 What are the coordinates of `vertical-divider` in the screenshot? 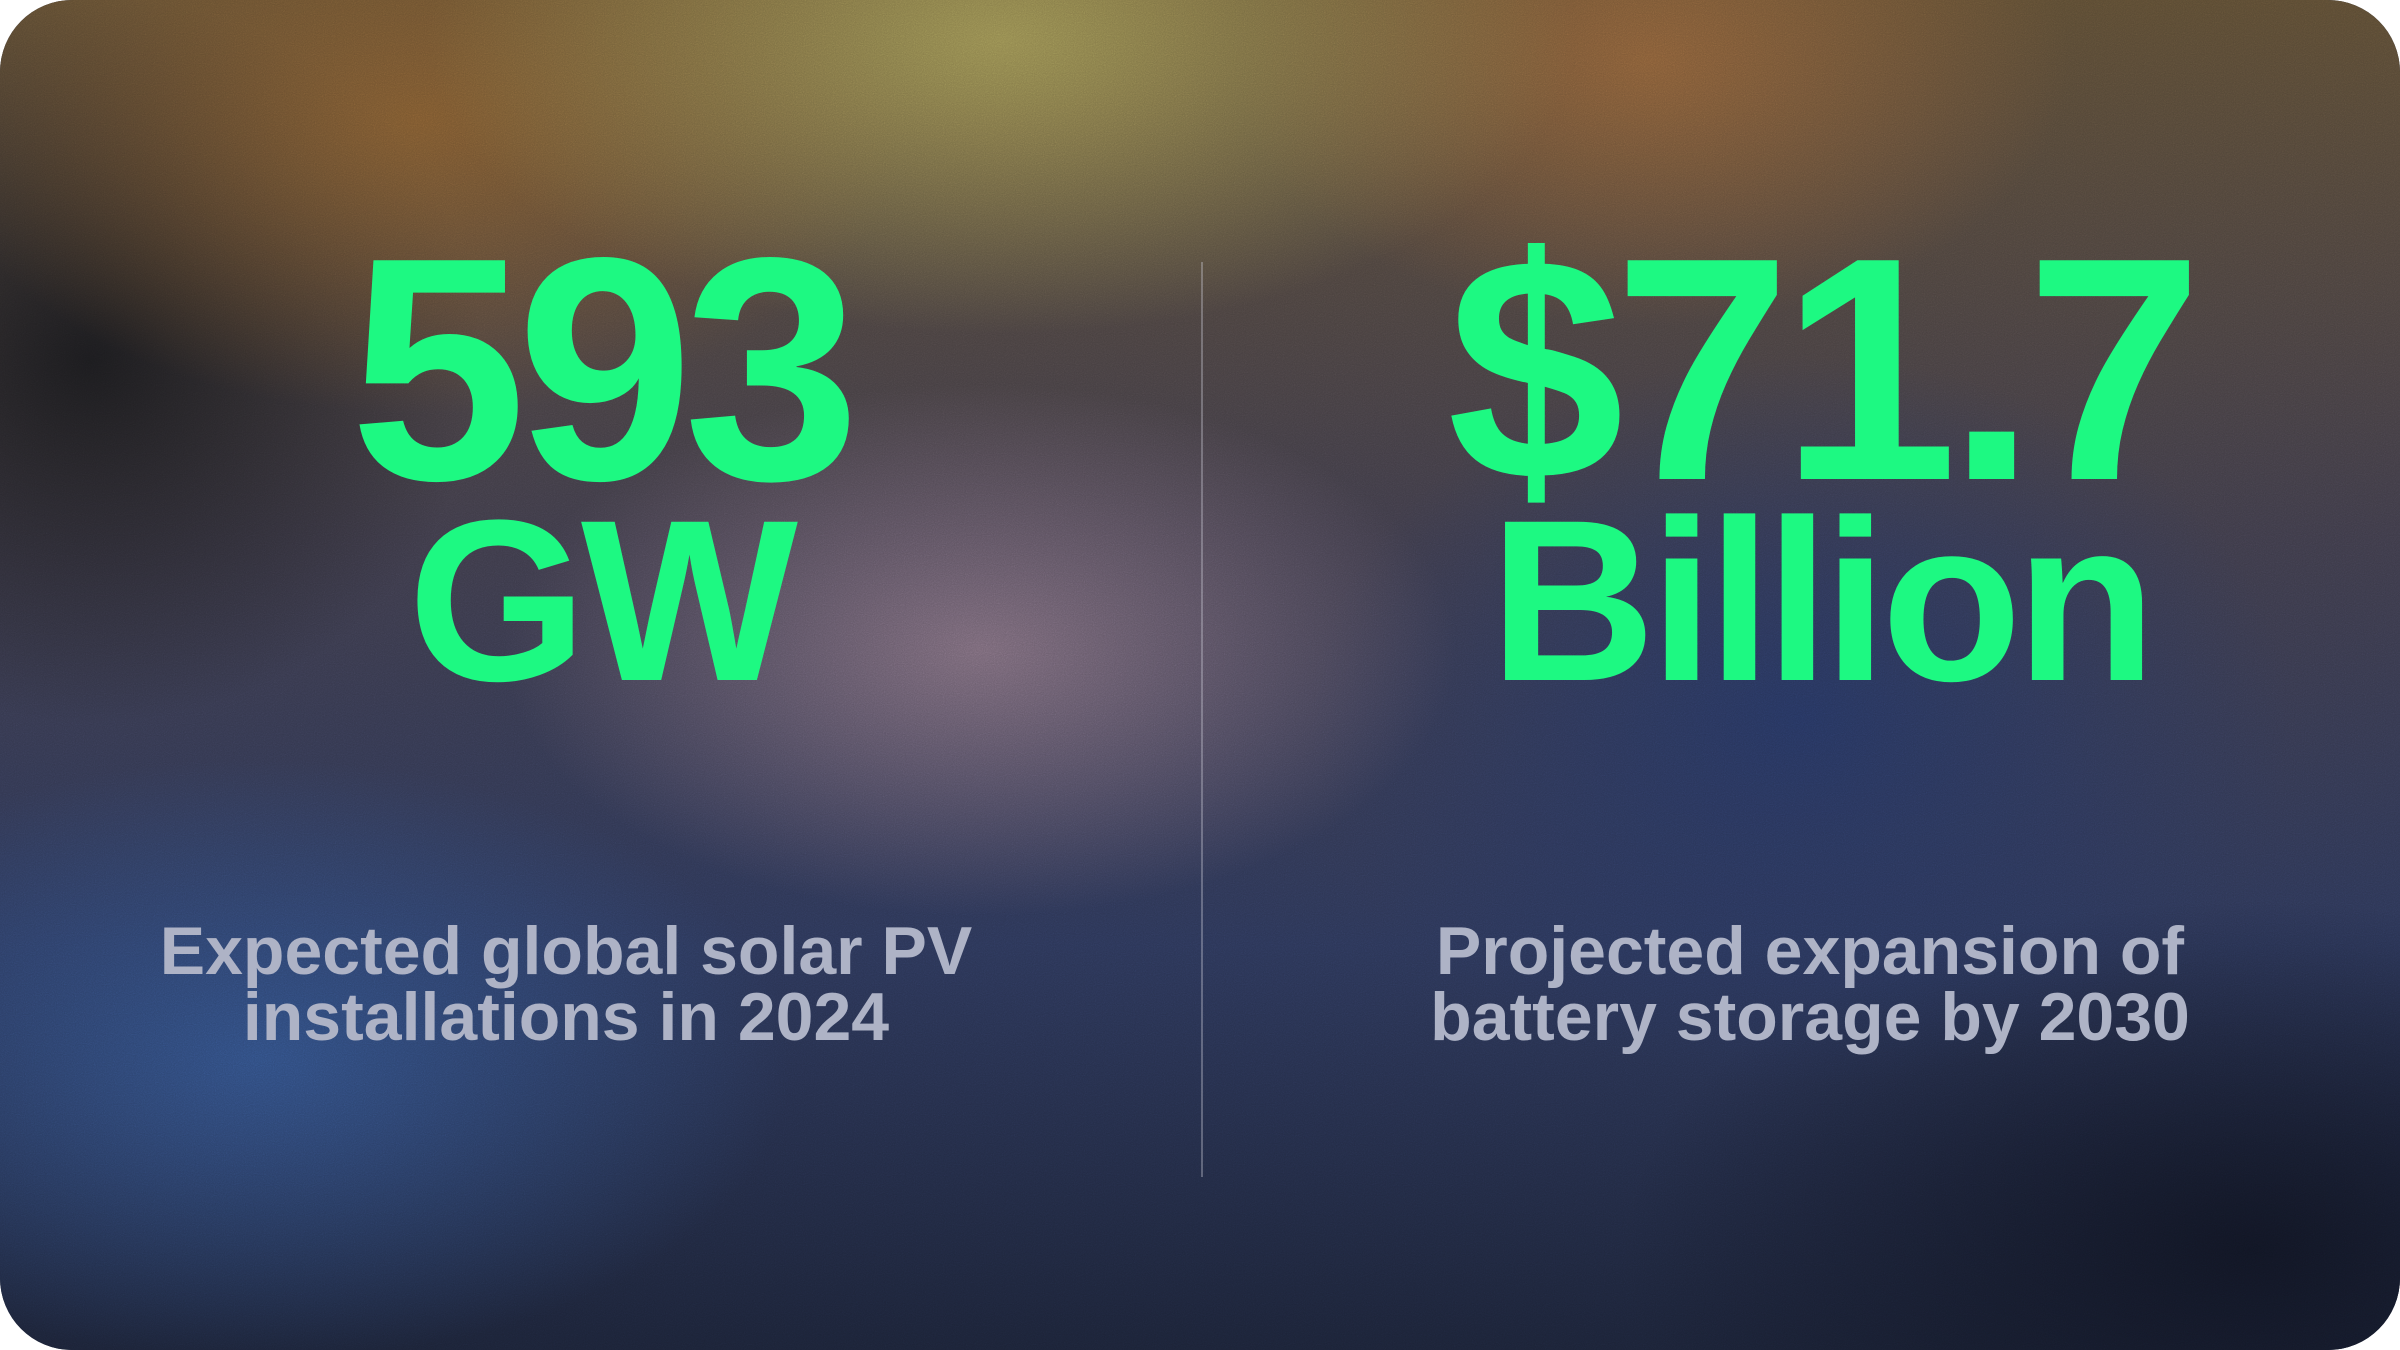 It's located at (1202, 719).